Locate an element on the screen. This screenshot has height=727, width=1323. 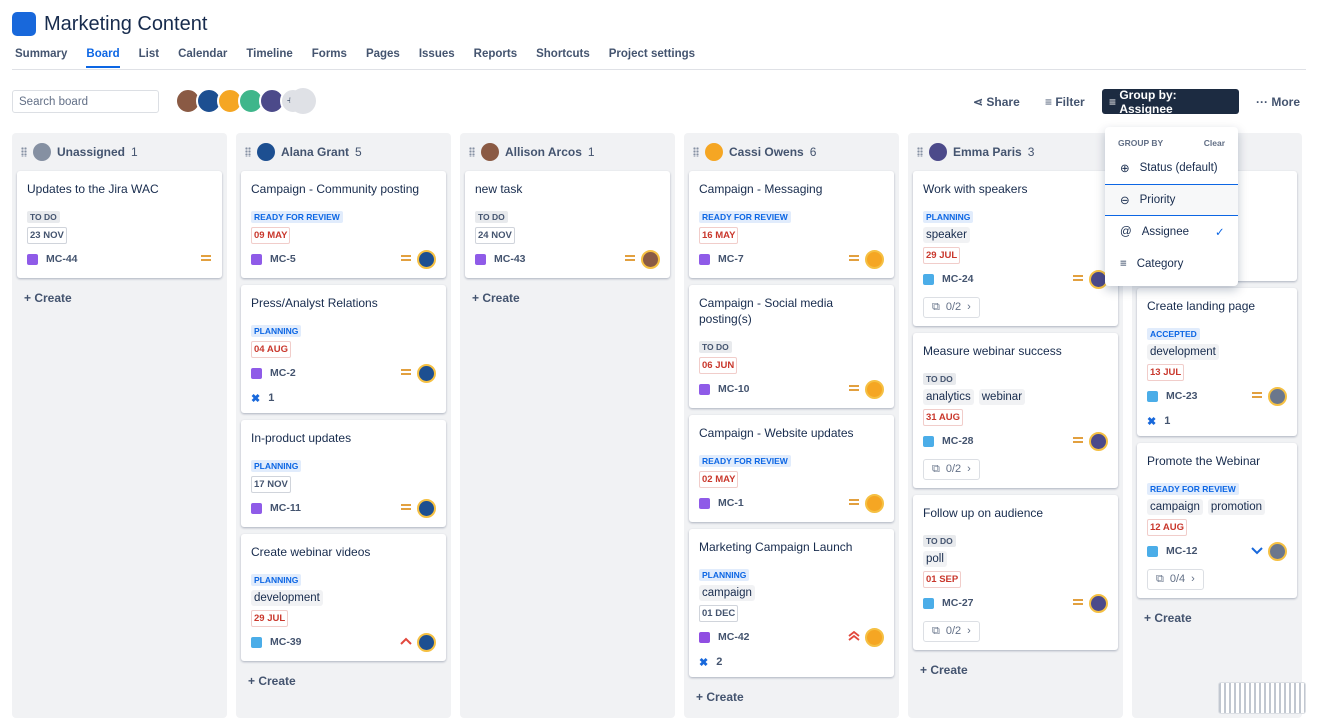
nav-tab: Timeline is located at coordinates (269, 54).